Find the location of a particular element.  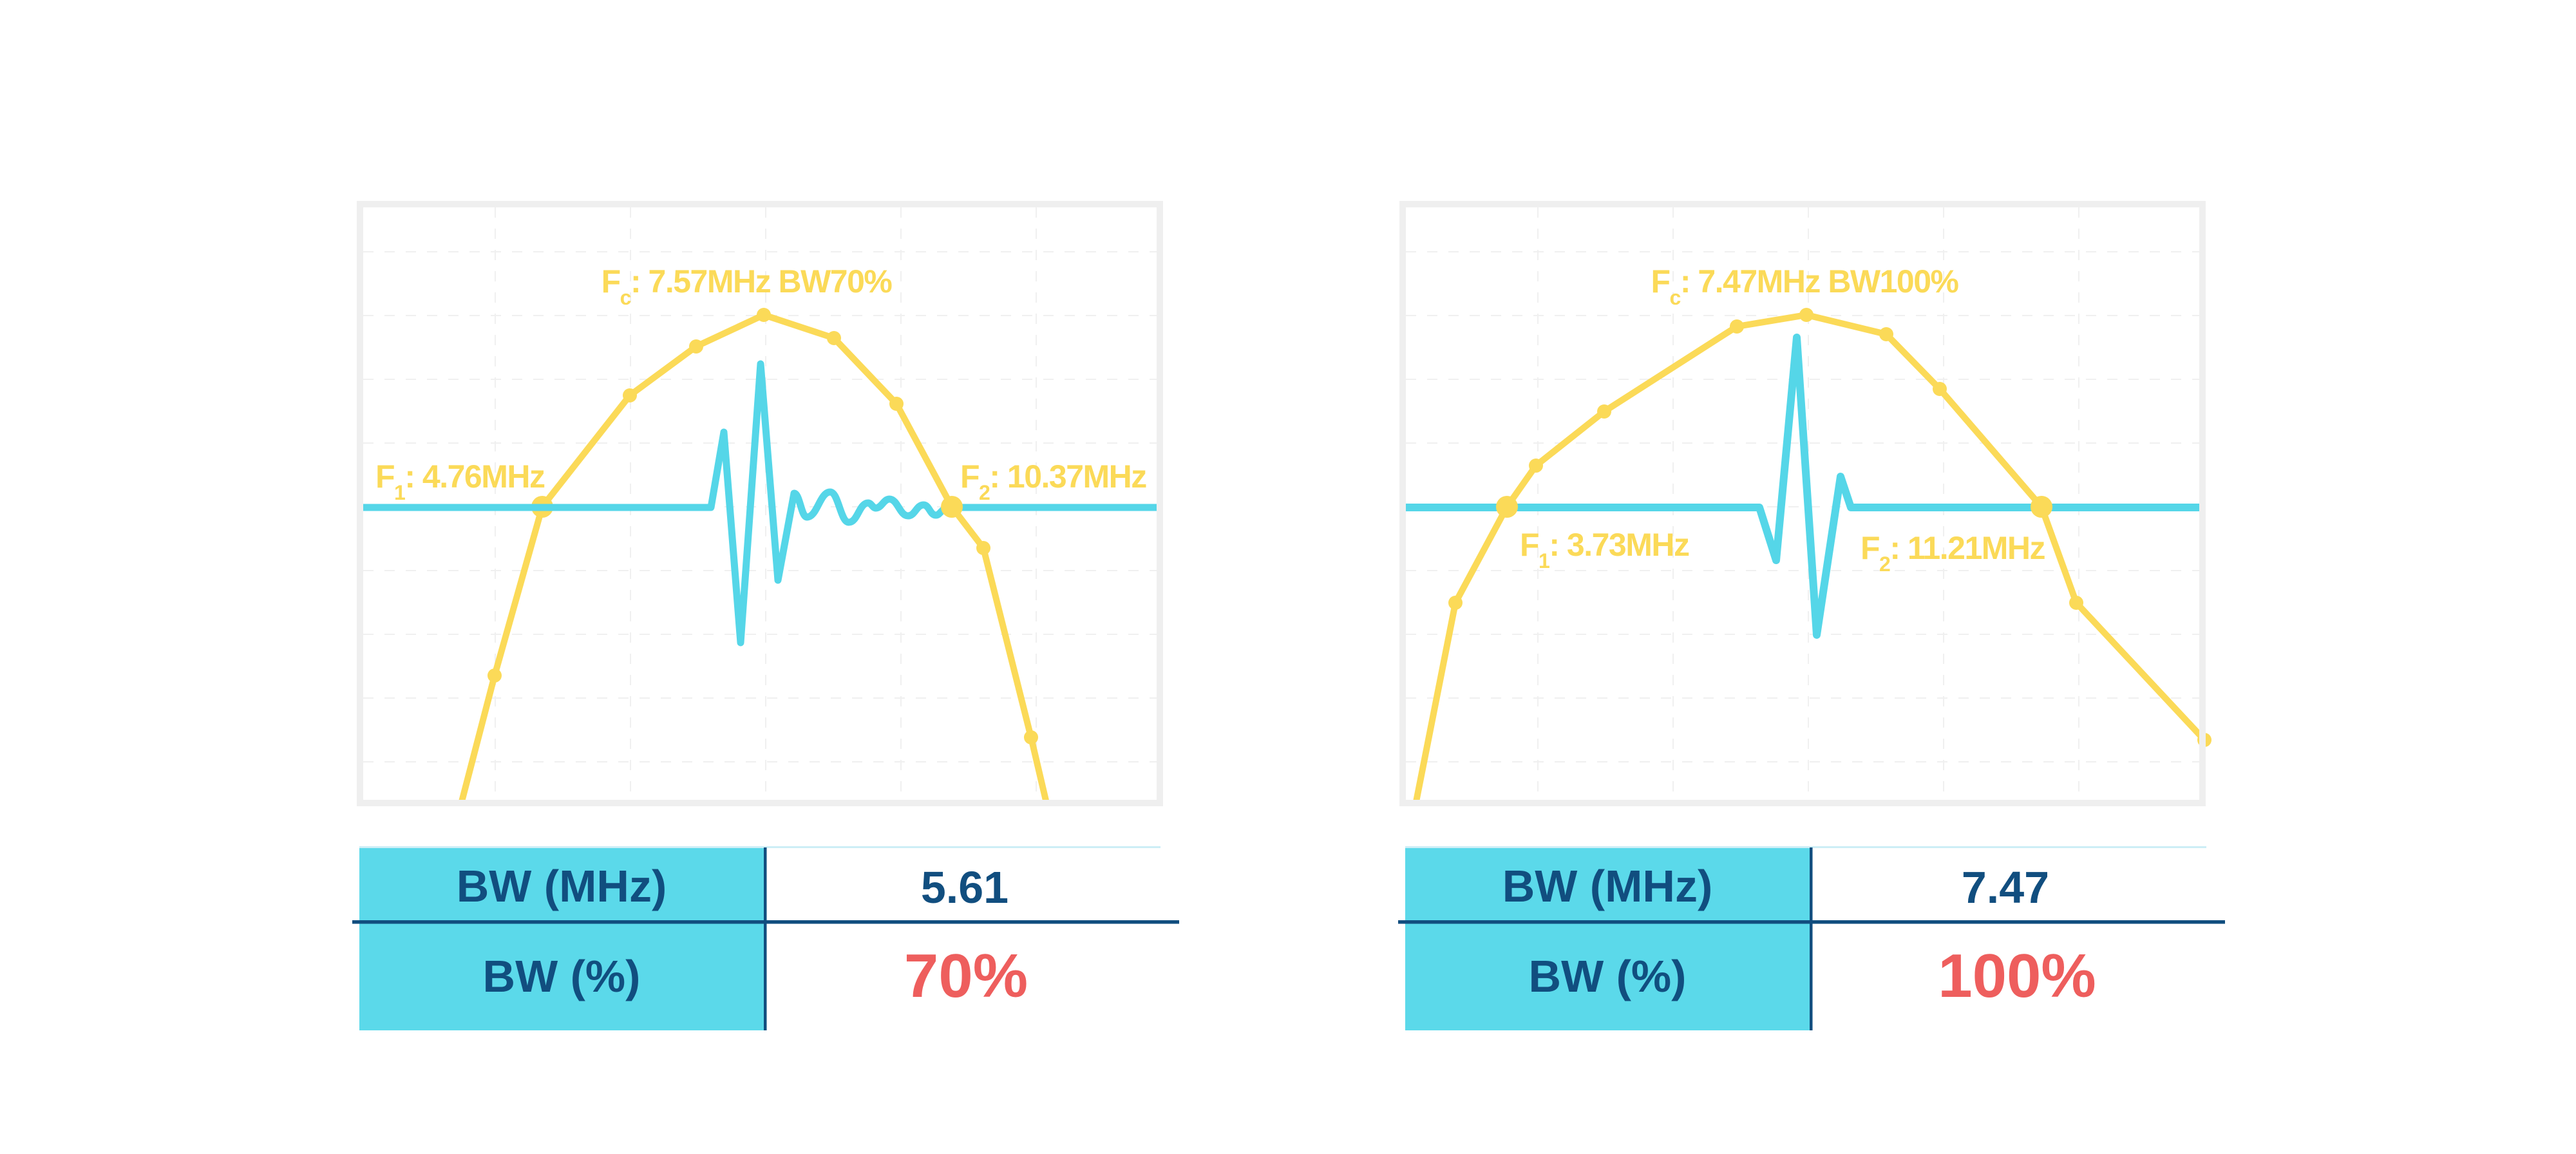

svg-text: 70% is located at coordinates (966, 975).